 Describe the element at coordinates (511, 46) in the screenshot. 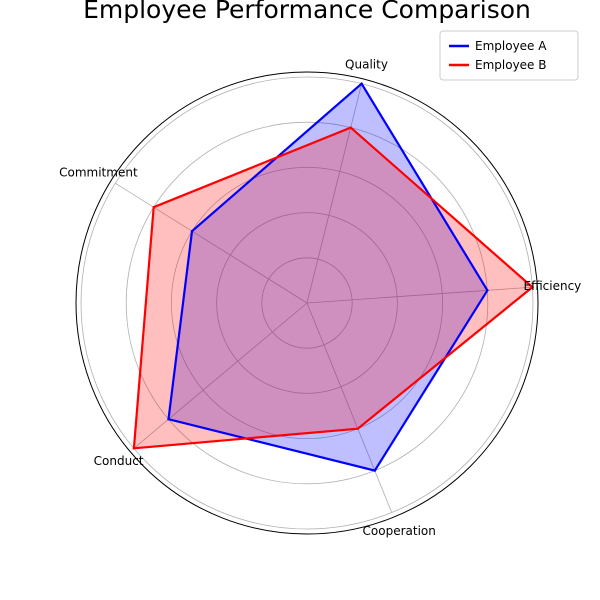

I see `legend-label-employee-a: Employee A` at that location.